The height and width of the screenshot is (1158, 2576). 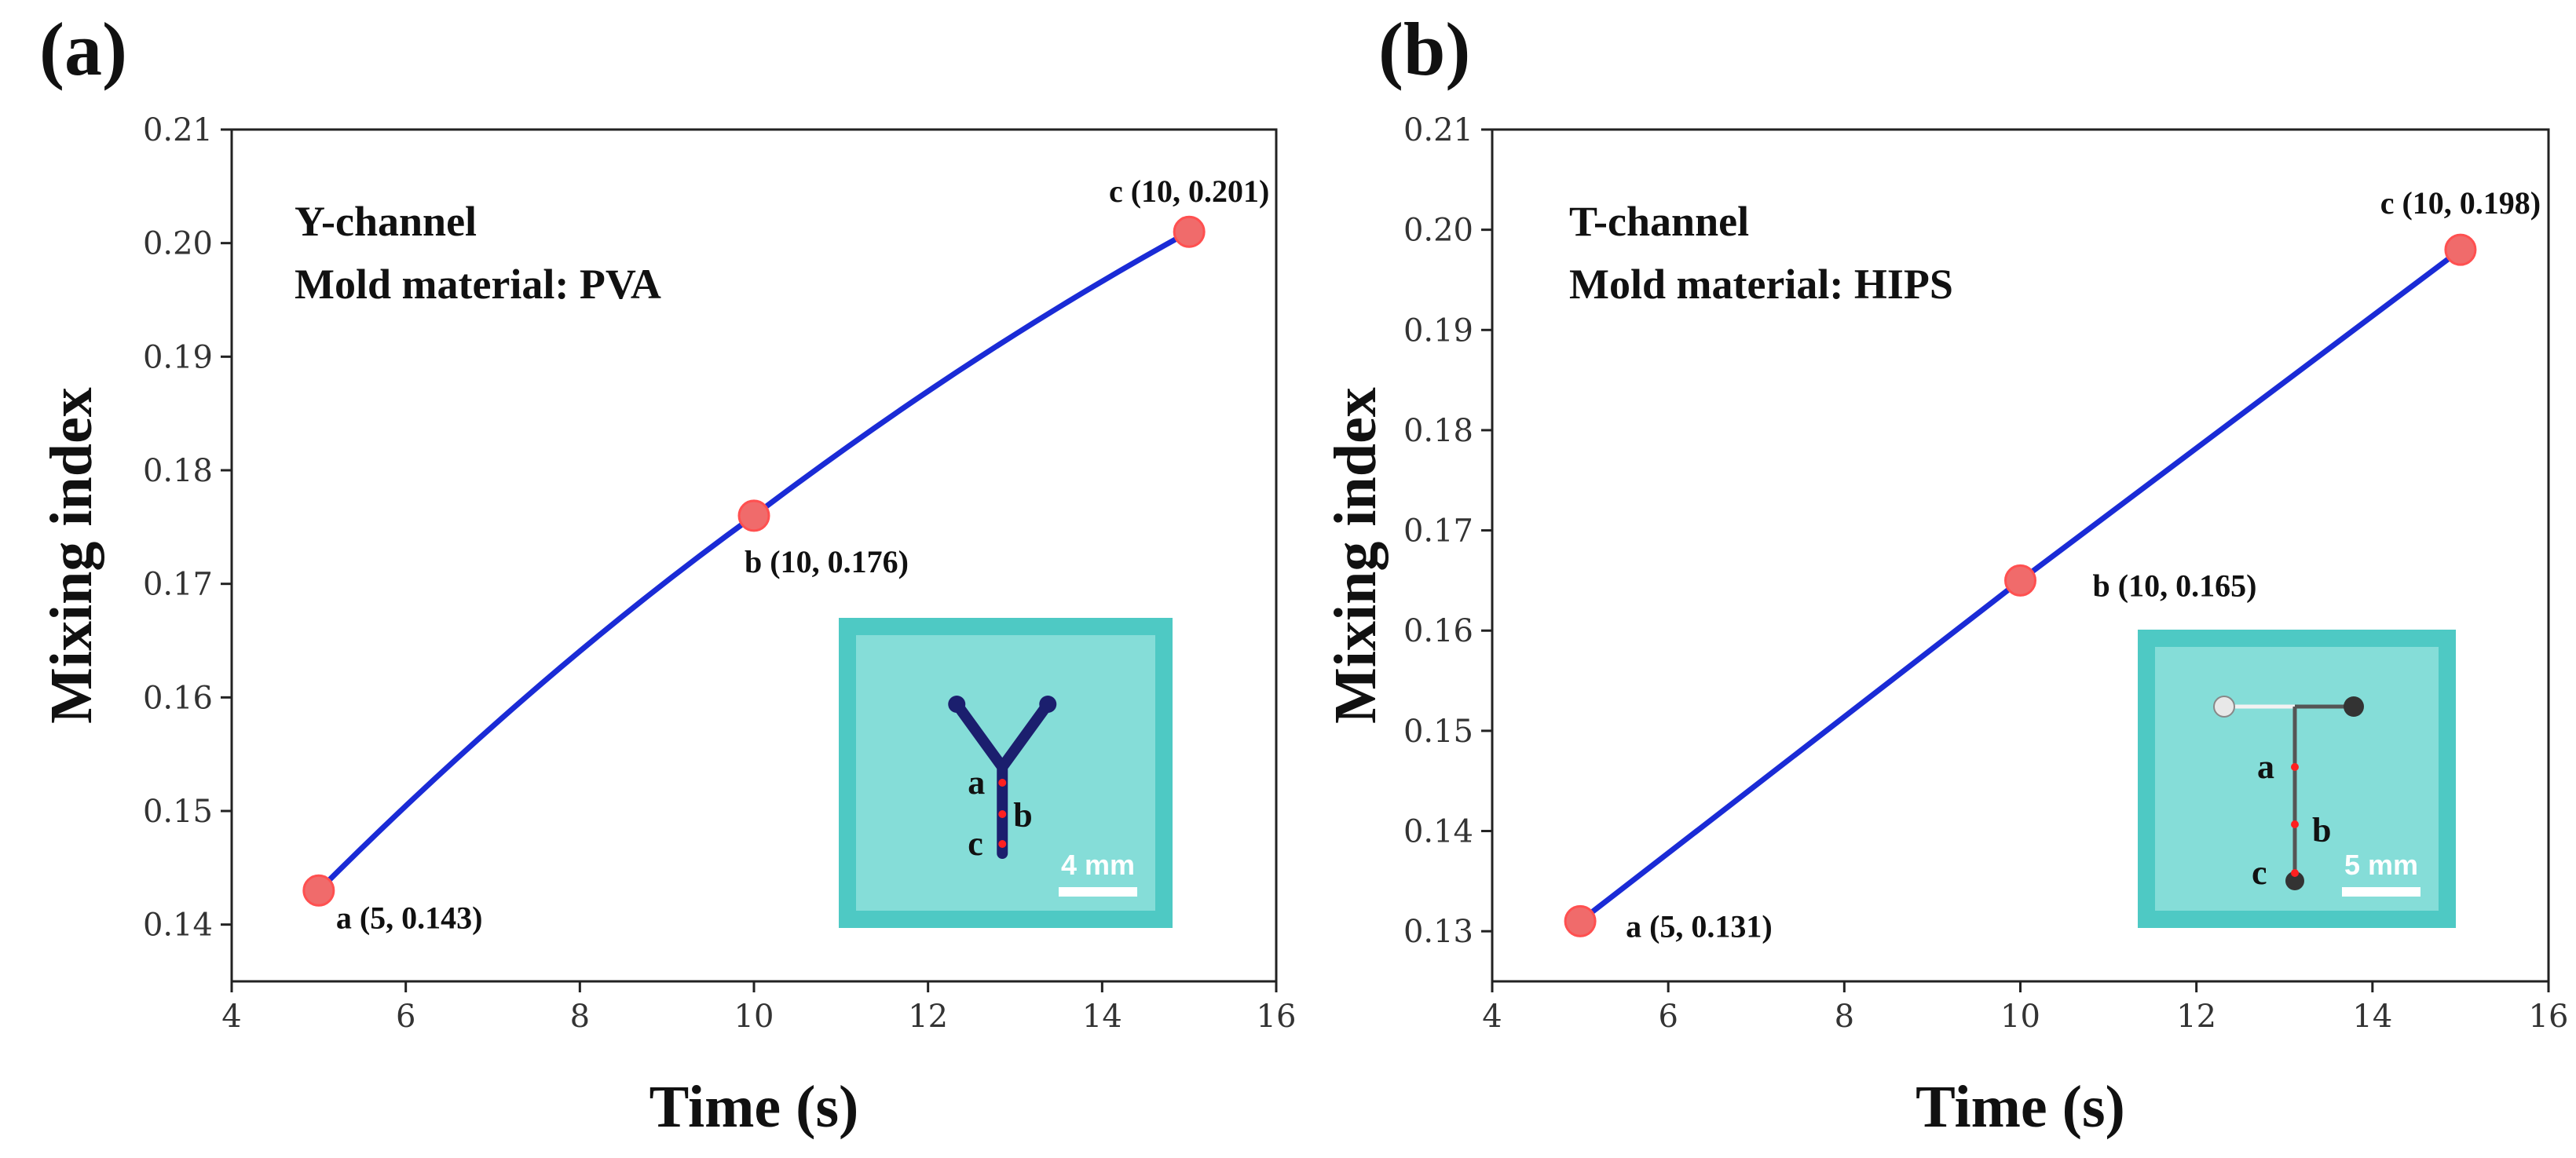 What do you see at coordinates (1023, 815) in the screenshot?
I see `inset-marker-label-a: b` at bounding box center [1023, 815].